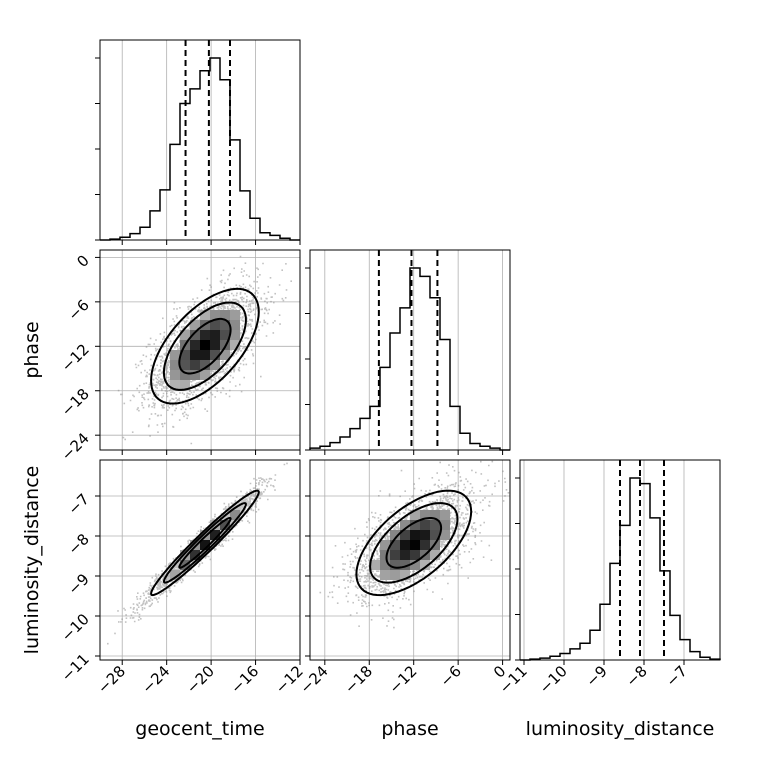 The image size is (760, 760). What do you see at coordinates (75, 402) in the screenshot?
I see `y-tick-label: −18` at bounding box center [75, 402].